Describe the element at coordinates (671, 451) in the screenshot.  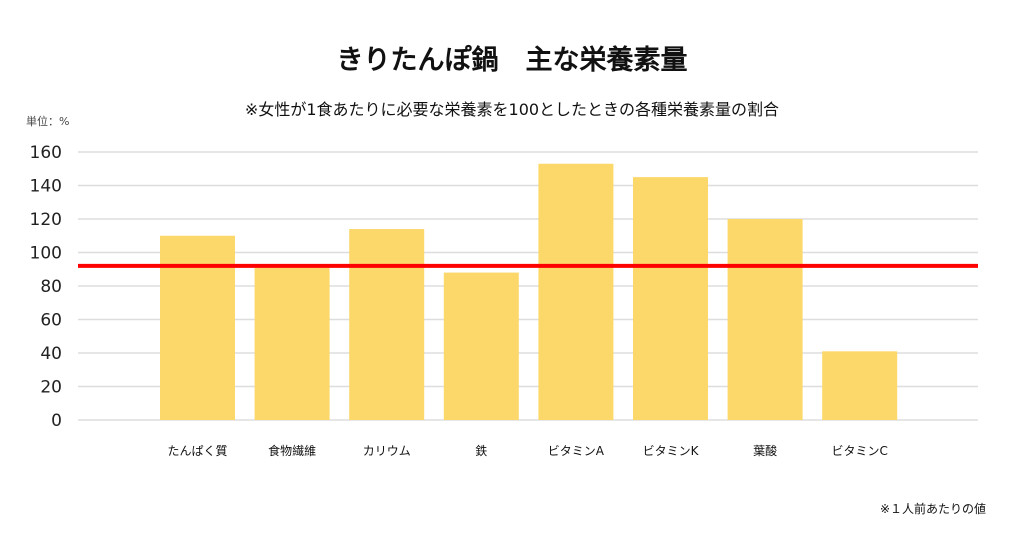
I see `x-category-label: ビタミンK` at that location.